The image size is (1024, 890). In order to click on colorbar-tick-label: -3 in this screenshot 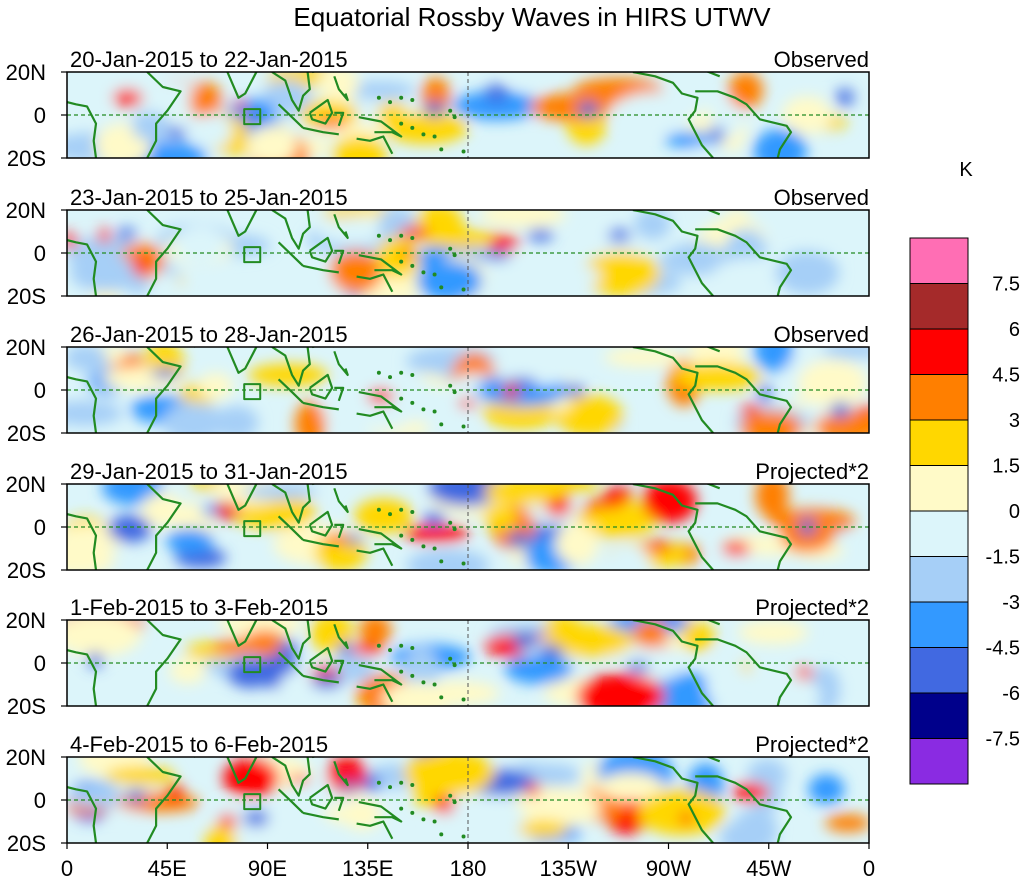, I will do `click(1011, 603)`.